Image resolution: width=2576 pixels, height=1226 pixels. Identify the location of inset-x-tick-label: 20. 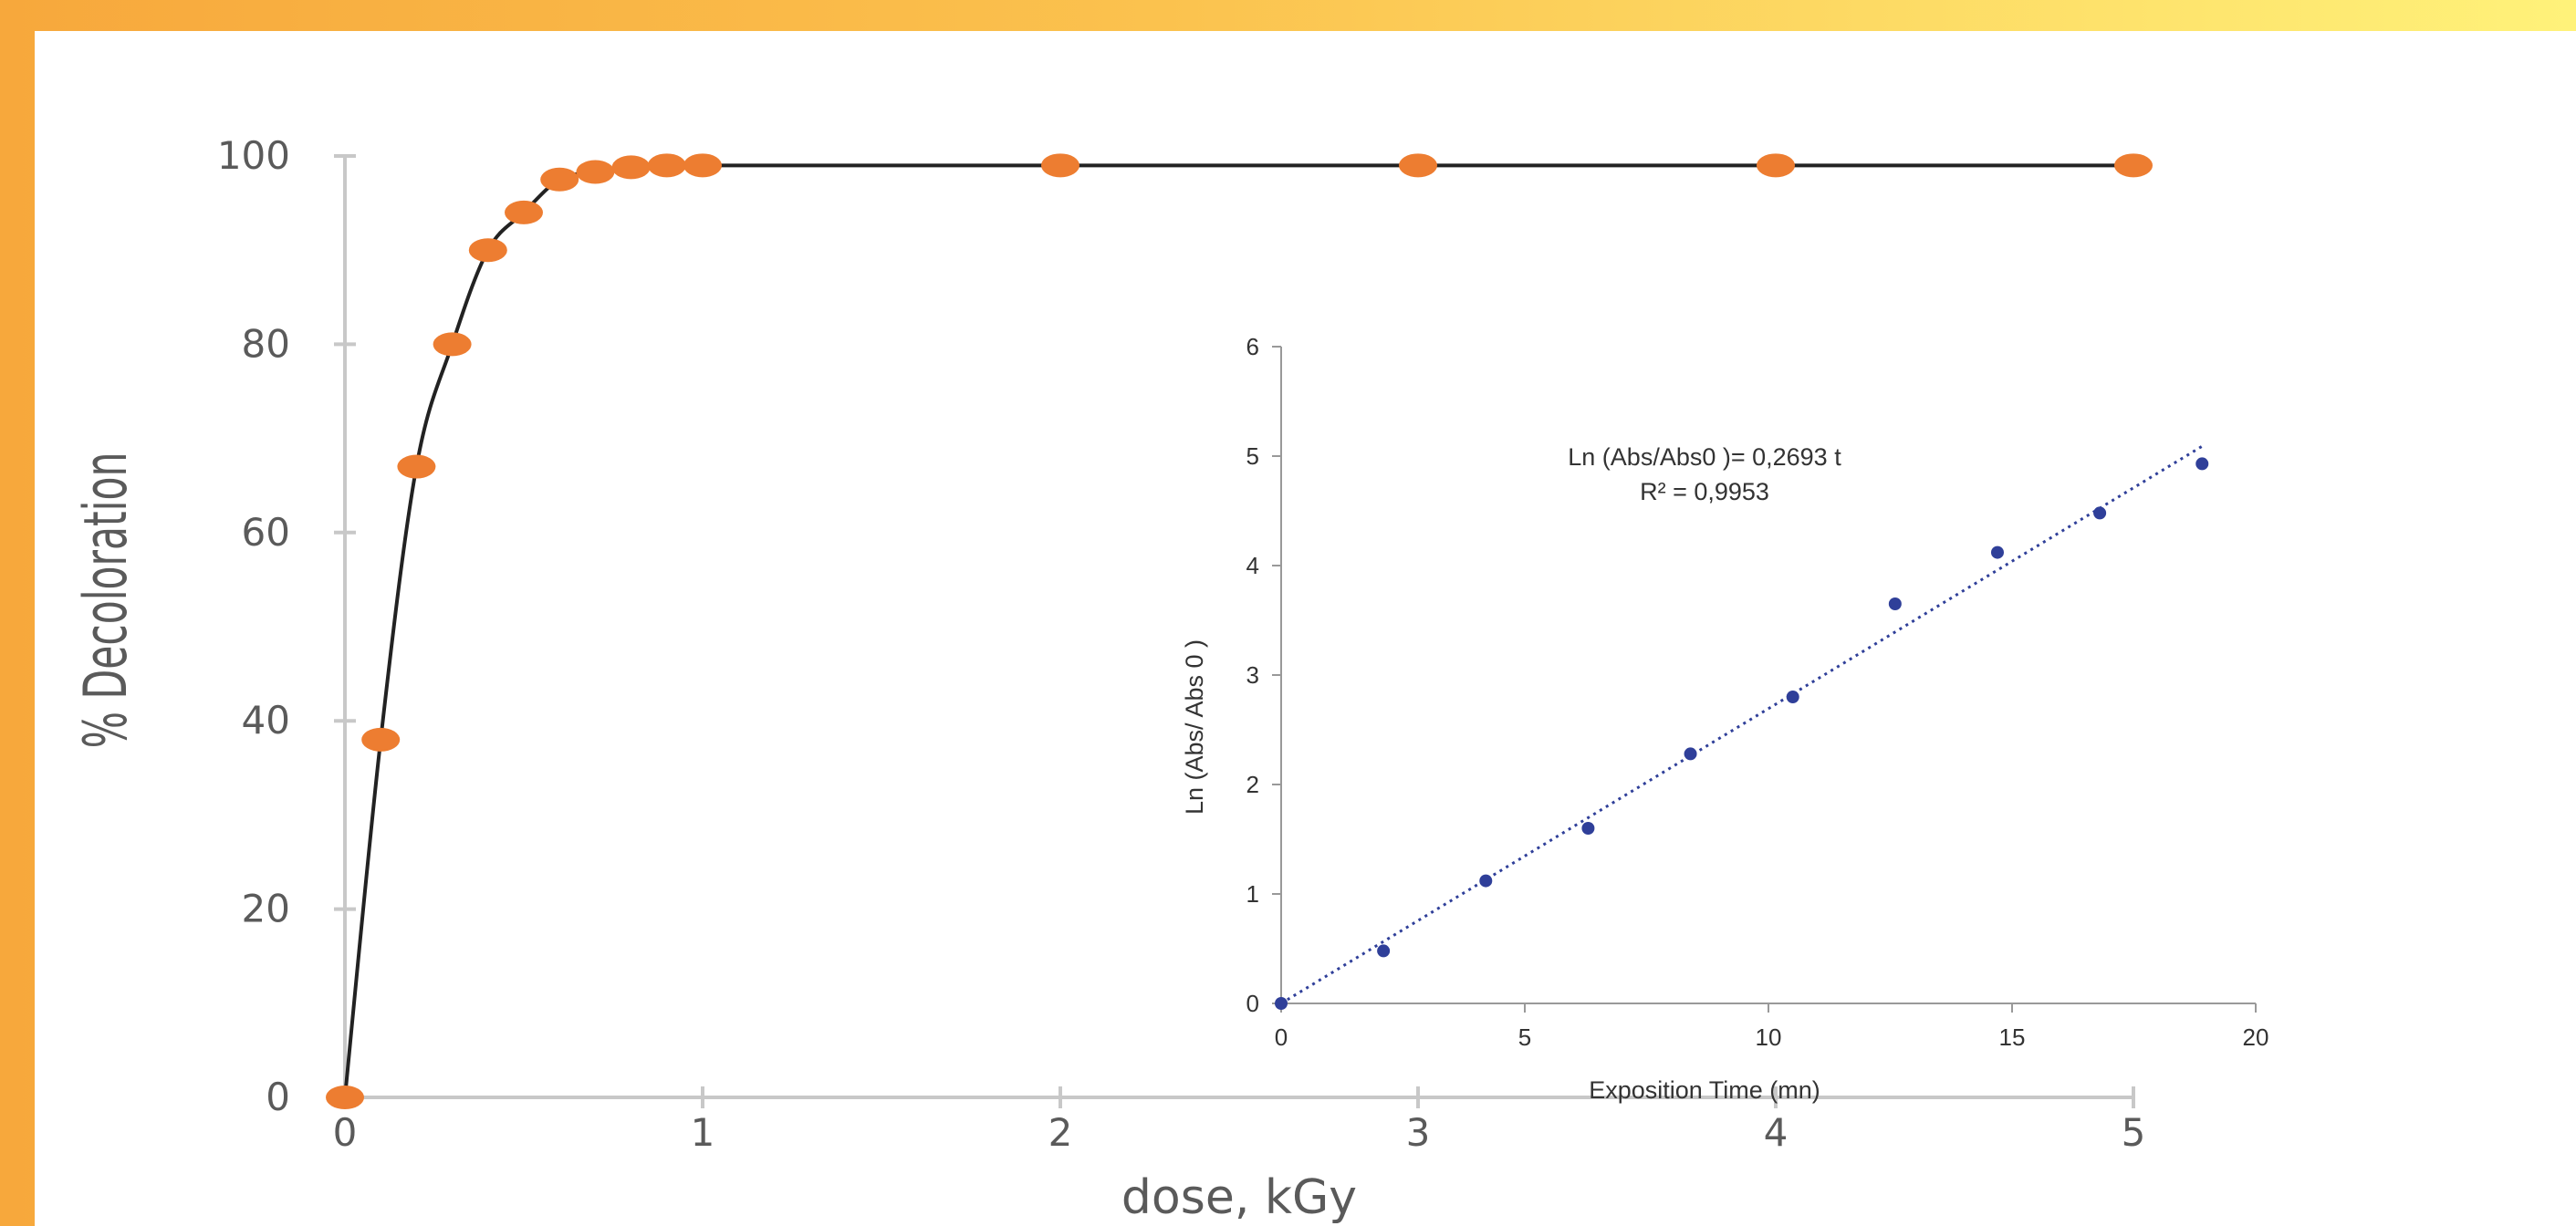
(2256, 1037).